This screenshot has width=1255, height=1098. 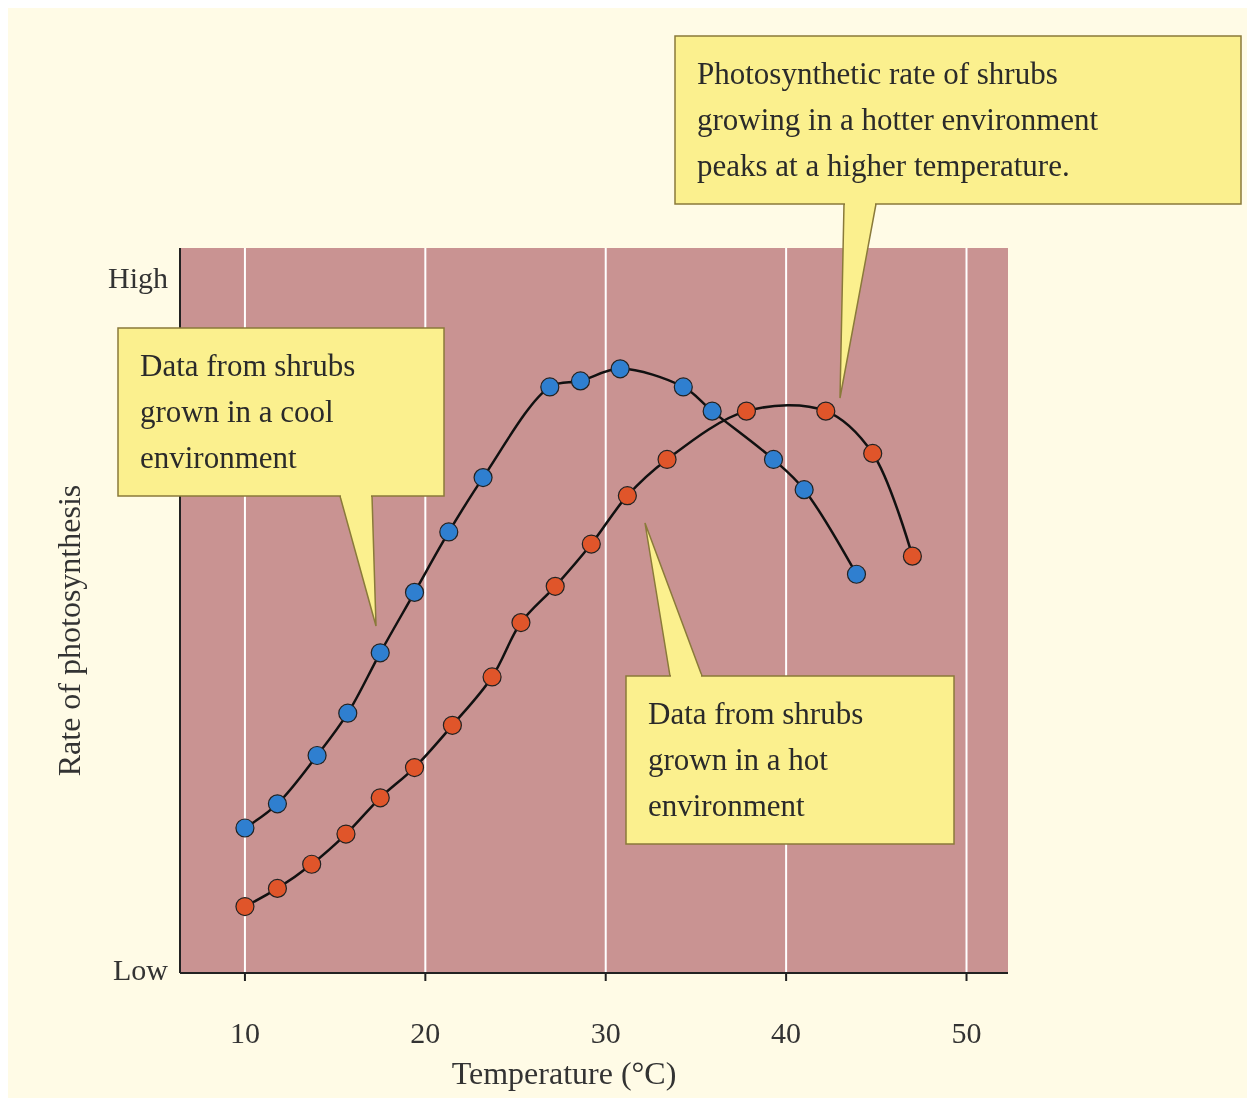 What do you see at coordinates (425, 1032) in the screenshot?
I see `x-tick-label: 20` at bounding box center [425, 1032].